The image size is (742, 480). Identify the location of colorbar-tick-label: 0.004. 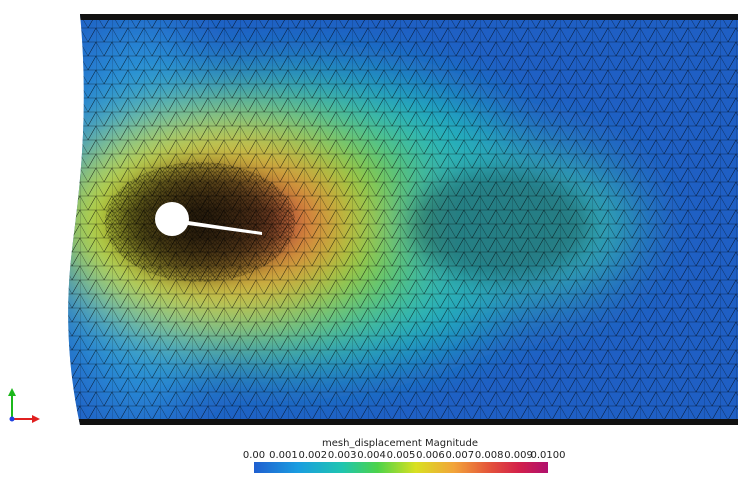
(371, 455).